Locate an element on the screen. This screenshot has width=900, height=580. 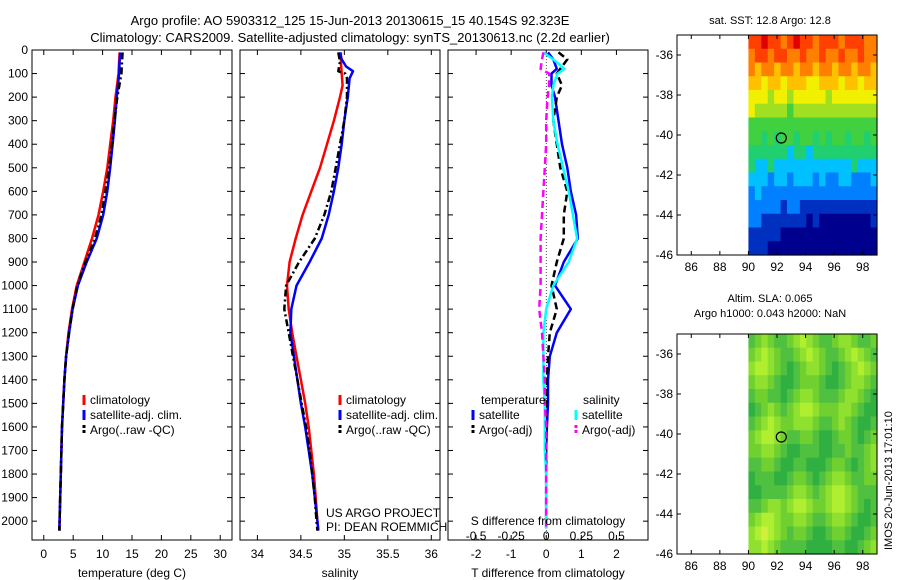
sla-map-y-tick-label: -40 is located at coordinates (665, 434).